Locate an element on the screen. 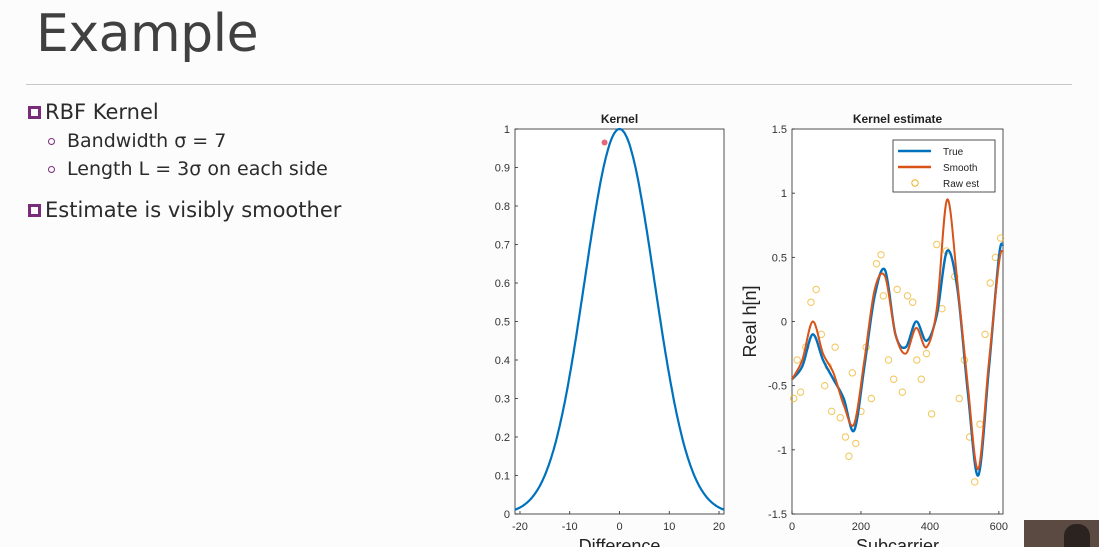 Image resolution: width=1099 pixels, height=547 pixels. bullet-rbf: RBF Kernel is located at coordinates (184, 112).